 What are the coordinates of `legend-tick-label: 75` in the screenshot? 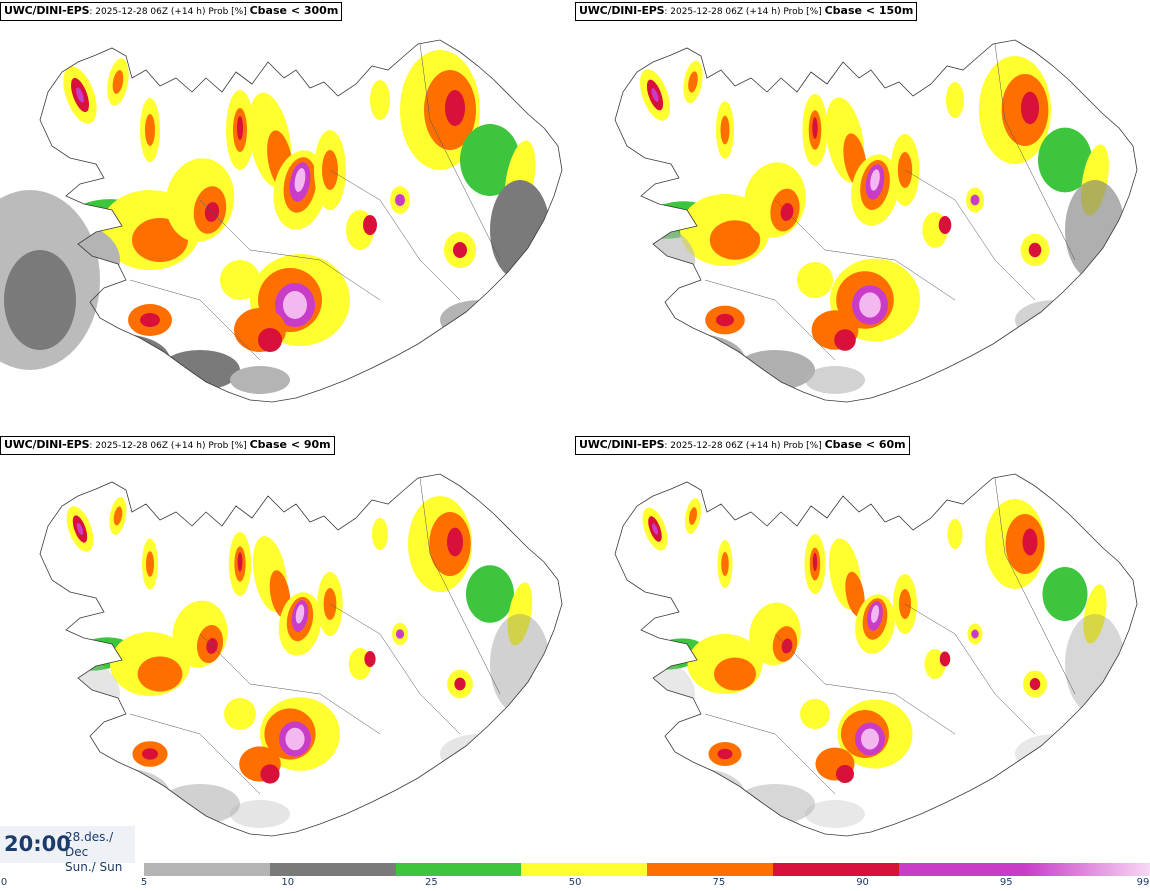 It's located at (719, 882).